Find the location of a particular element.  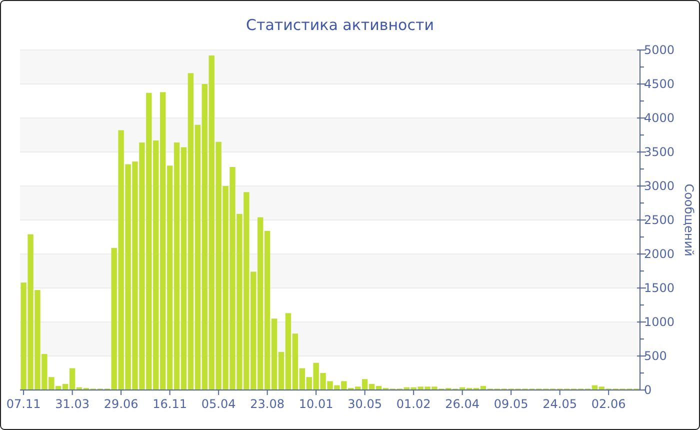

x-tick-label: 31.03 is located at coordinates (72, 404).